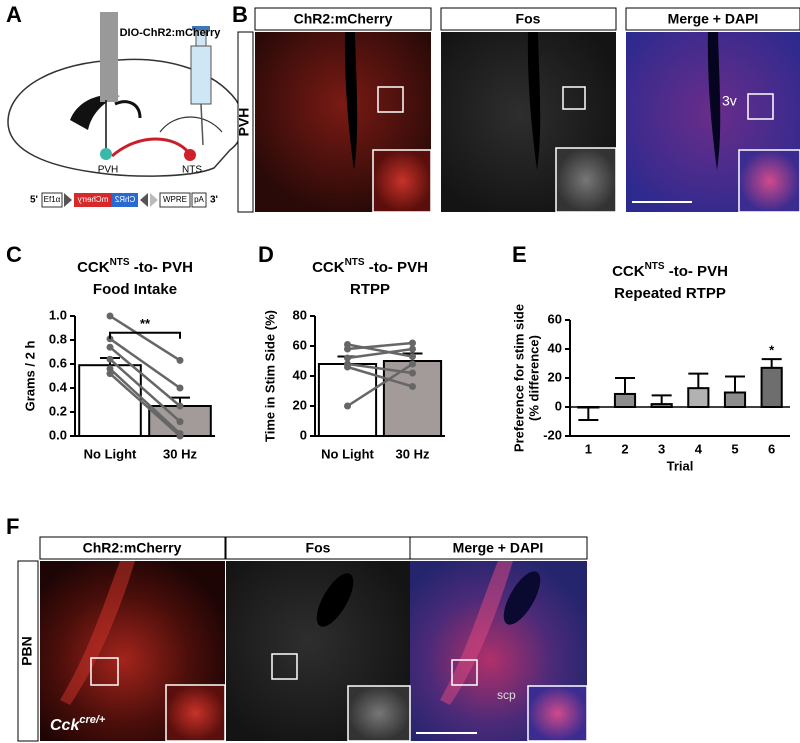 The width and height of the screenshot is (800, 743). What do you see at coordinates (58, 362) in the screenshot?
I see `y-tick-label: 0.6` at bounding box center [58, 362].